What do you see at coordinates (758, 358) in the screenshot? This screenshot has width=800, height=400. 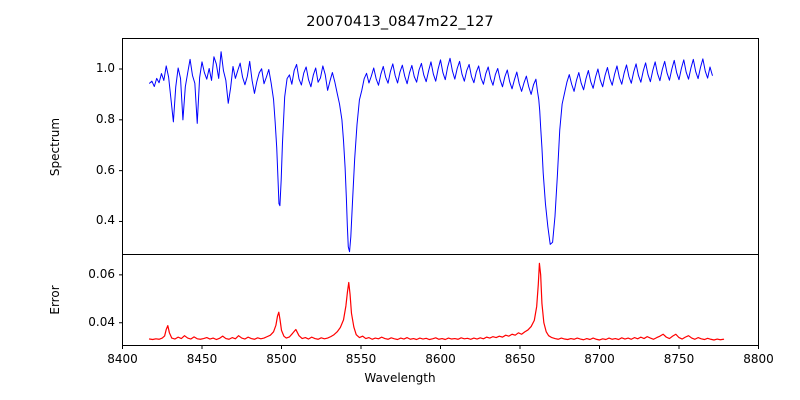 I see `xtick-label: 8800` at bounding box center [758, 358].